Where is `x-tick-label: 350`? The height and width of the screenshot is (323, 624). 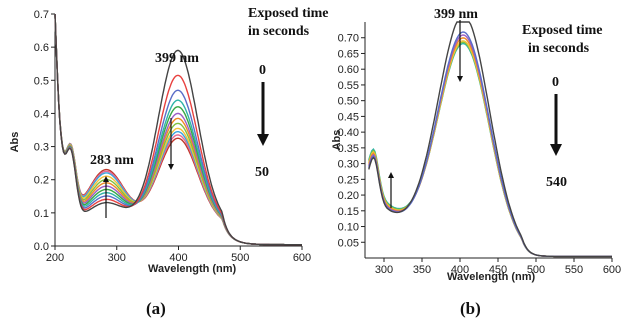 x-tick-label: 350 is located at coordinates (422, 270).